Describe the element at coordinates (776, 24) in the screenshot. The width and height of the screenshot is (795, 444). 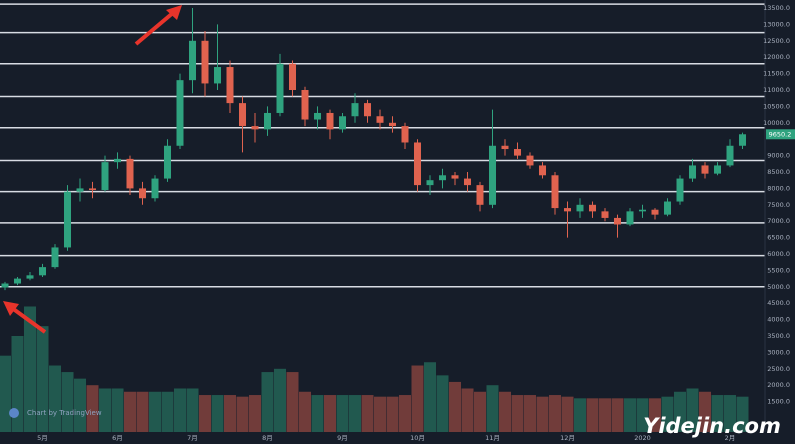
I see `y-tick-label: 13000.0` at that location.